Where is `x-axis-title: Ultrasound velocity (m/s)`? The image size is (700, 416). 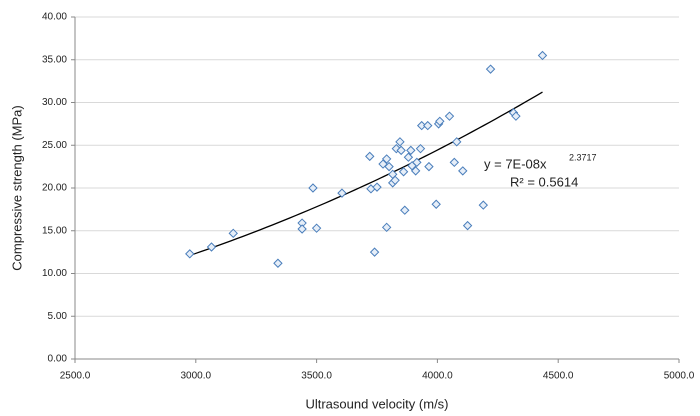
x-axis-title: Ultrasound velocity (m/s) is located at coordinates (376, 403).